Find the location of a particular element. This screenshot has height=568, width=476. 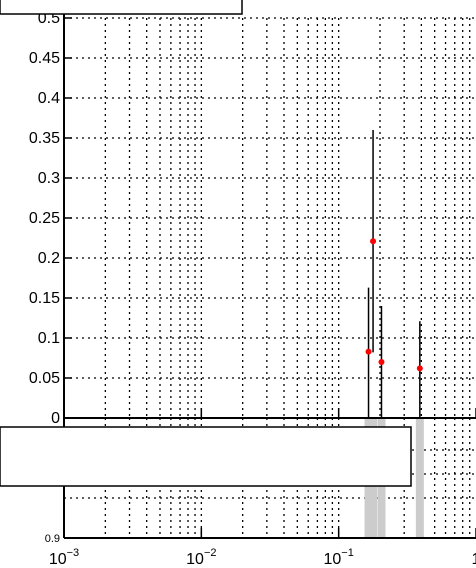

x-tick-label: 1 is located at coordinates (474, 559).